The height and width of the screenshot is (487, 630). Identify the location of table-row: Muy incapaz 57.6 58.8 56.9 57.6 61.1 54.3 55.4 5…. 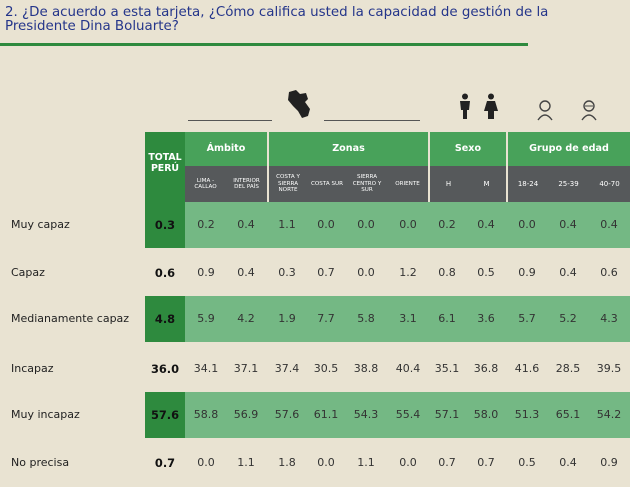
(315, 415).